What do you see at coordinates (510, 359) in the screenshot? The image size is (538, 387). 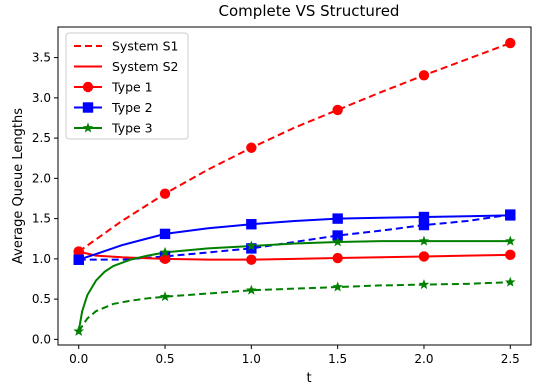 I see `x-tick-label: 2.5` at bounding box center [510, 359].